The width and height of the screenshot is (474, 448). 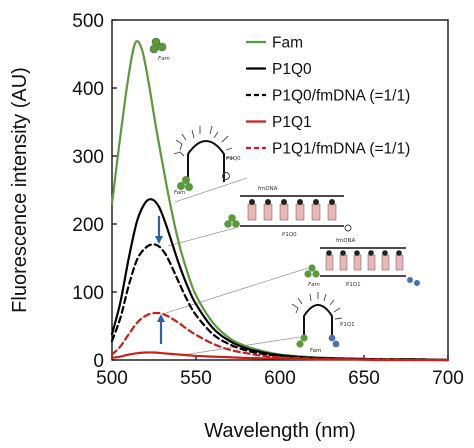 What do you see at coordinates (288, 212) in the screenshot?
I see `p1q0-fmdna-duplex-structure-icon: fmDNA P1Q0` at bounding box center [288, 212].